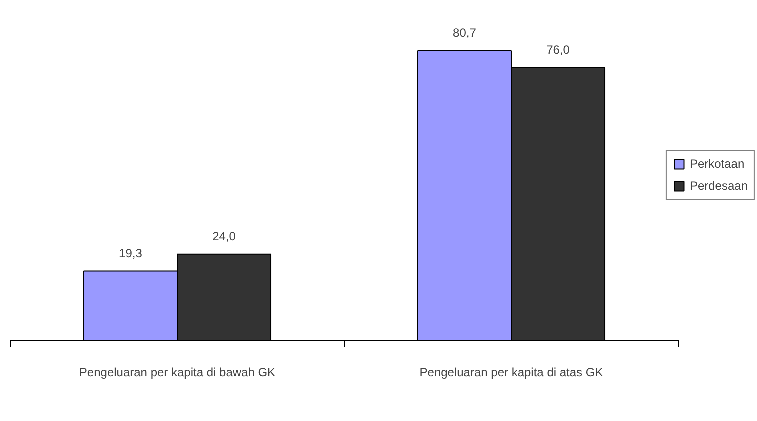  Describe the element at coordinates (719, 186) in the screenshot. I see `legend-label: Perdesaan` at that location.